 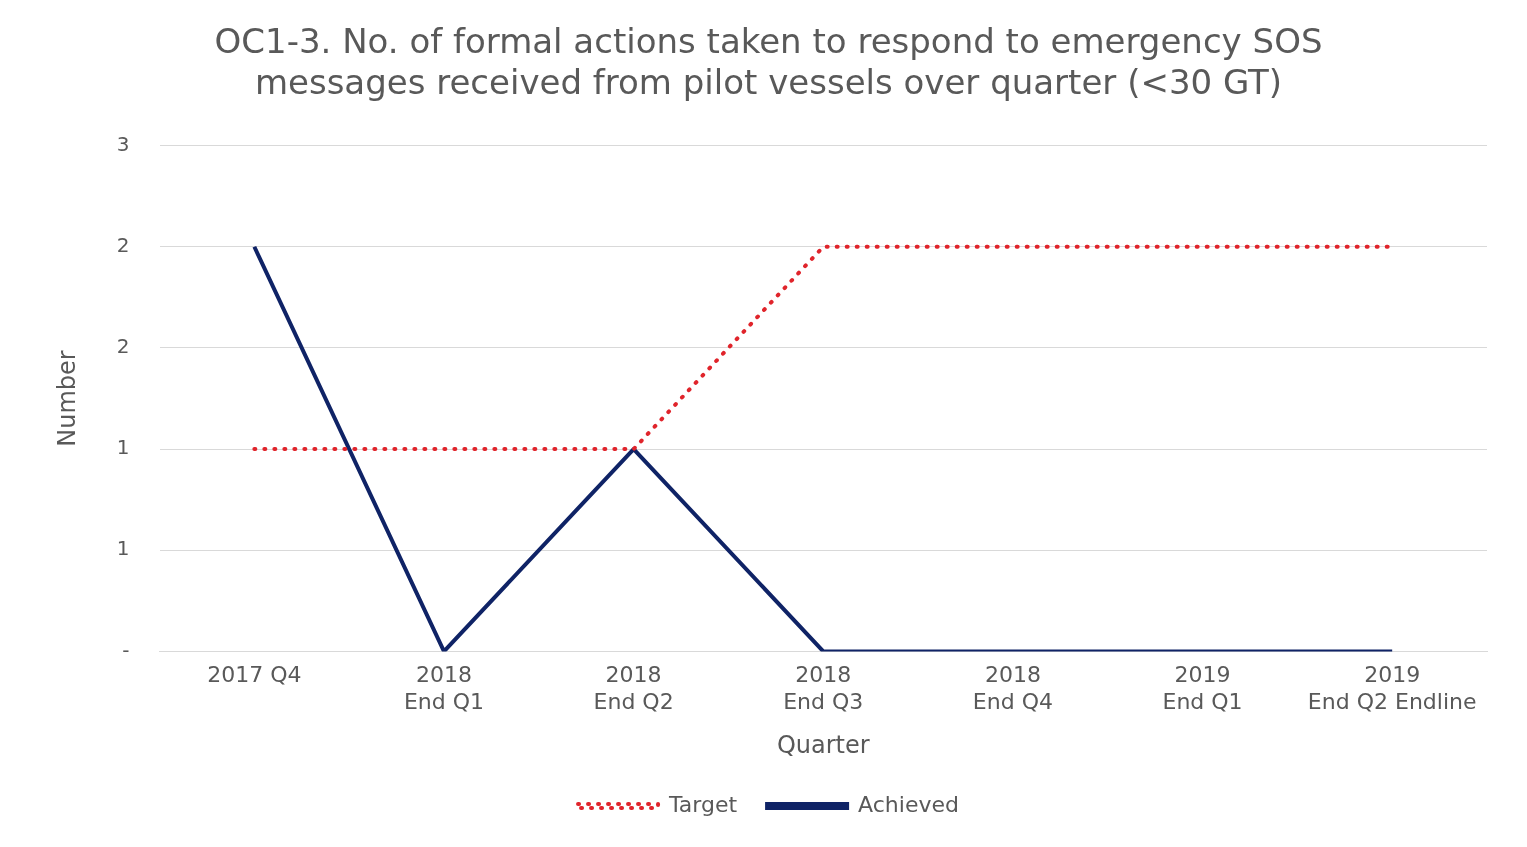 What do you see at coordinates (823, 701) in the screenshot?
I see `category-label: End Q3` at bounding box center [823, 701].